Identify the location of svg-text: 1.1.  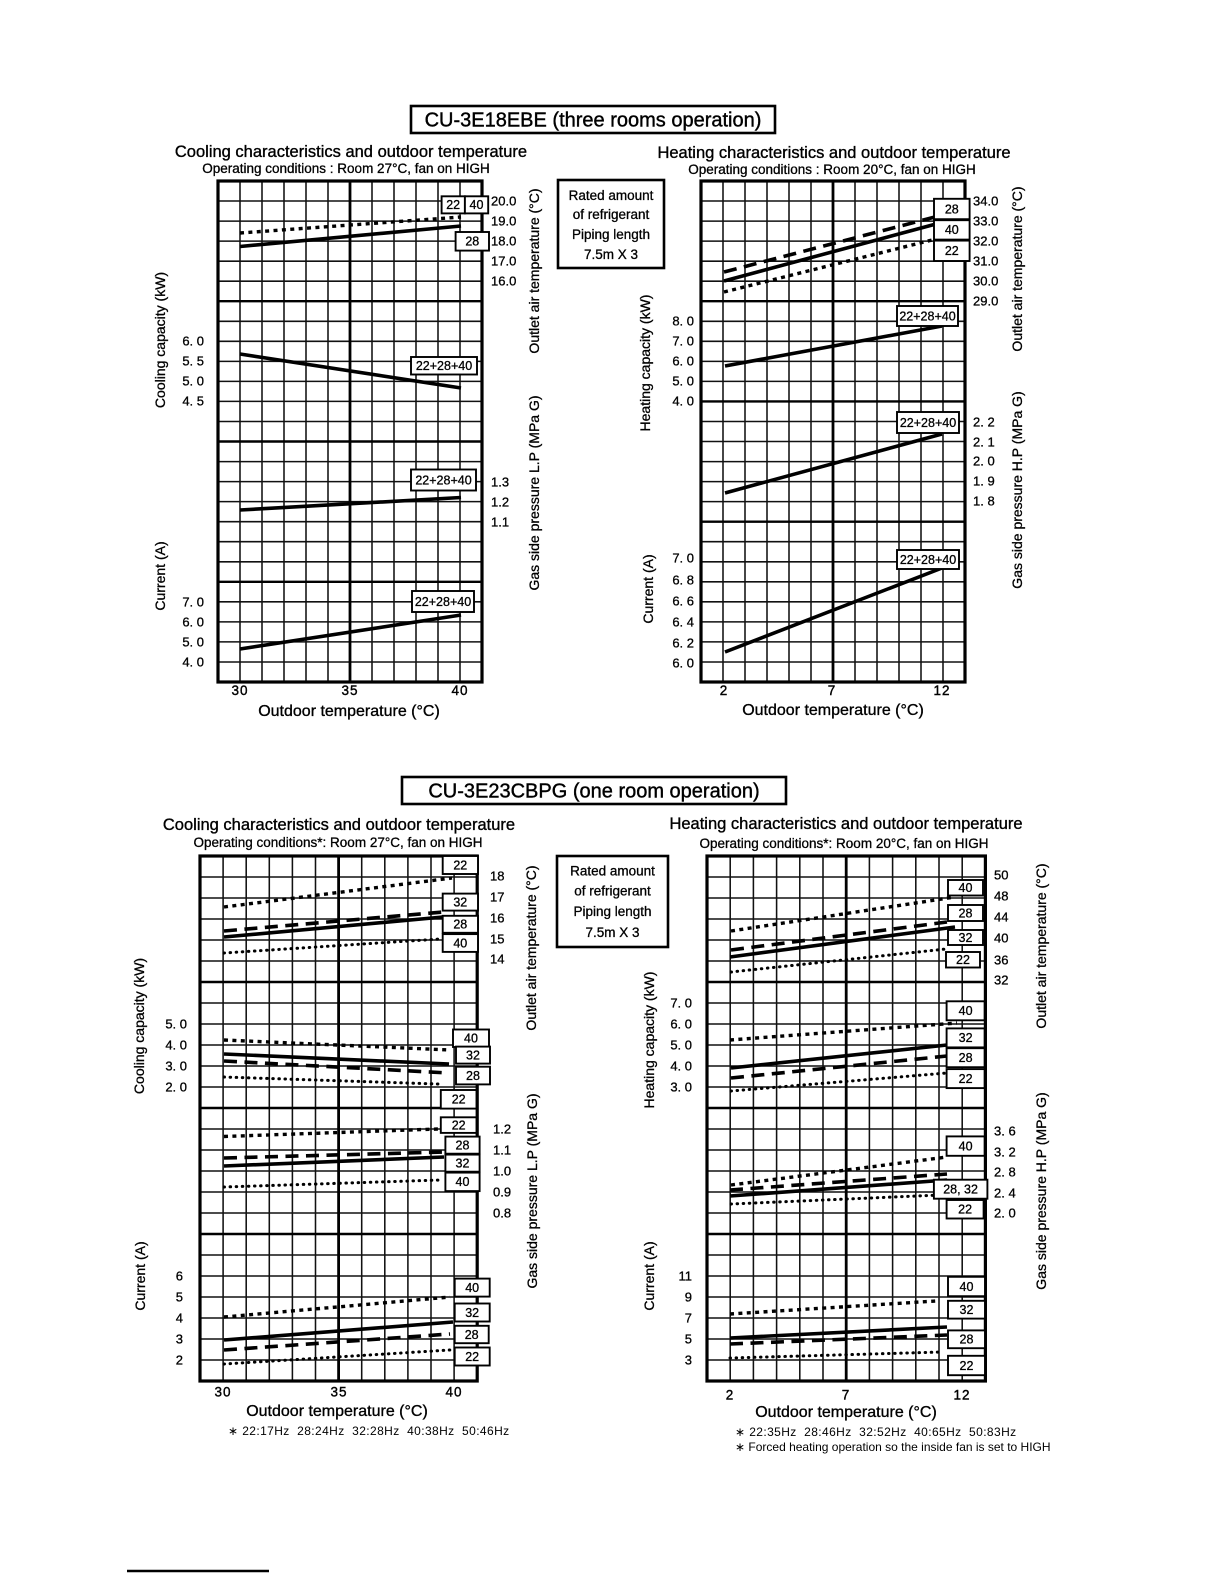
(500, 522).